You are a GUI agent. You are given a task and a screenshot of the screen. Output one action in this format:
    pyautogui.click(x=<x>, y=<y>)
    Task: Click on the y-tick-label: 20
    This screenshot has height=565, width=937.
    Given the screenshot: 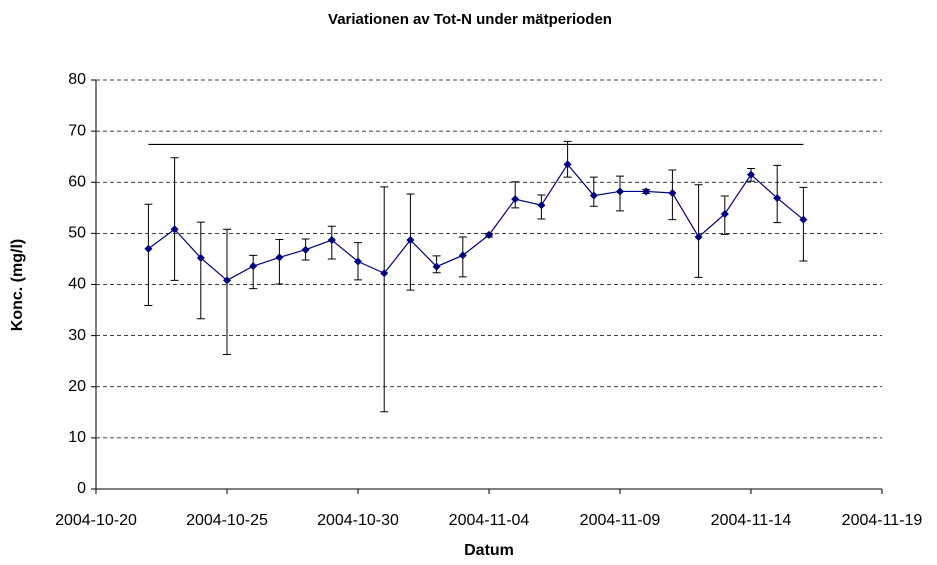 What is the action you would take?
    pyautogui.click(x=77, y=386)
    